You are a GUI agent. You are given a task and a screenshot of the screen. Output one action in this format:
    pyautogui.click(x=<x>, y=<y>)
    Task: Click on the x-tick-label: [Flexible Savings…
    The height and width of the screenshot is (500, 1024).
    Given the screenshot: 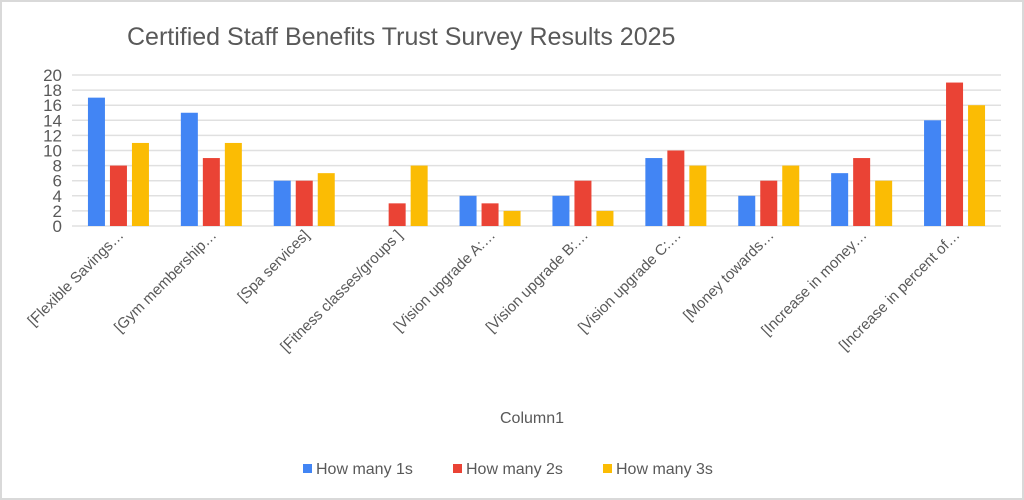 What is the action you would take?
    pyautogui.click(x=75, y=278)
    